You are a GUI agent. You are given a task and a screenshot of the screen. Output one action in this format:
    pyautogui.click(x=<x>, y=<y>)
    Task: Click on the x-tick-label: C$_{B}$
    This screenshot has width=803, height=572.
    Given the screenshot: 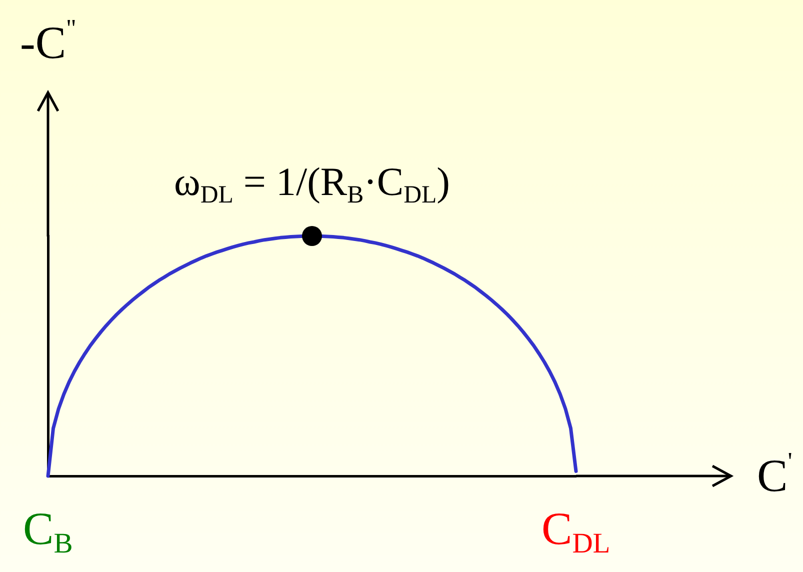 What is the action you would take?
    pyautogui.click(x=48, y=531)
    